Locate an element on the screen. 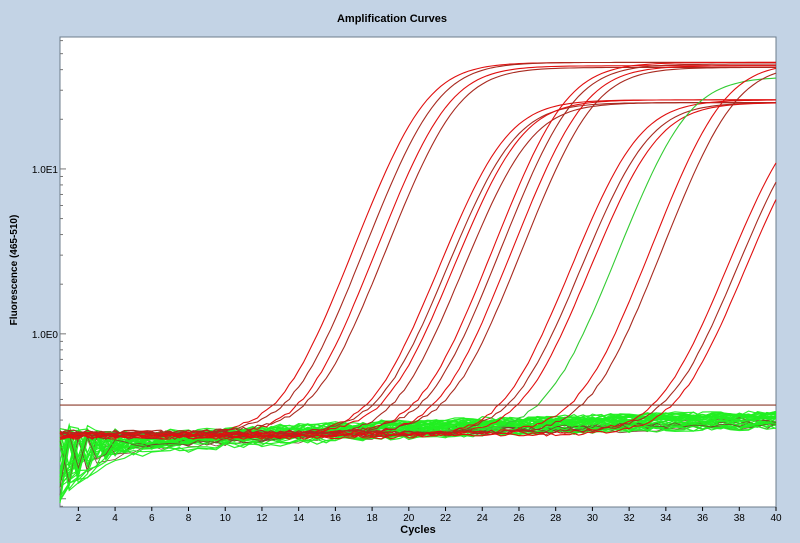  x-tick-label: 18 is located at coordinates (373, 518).